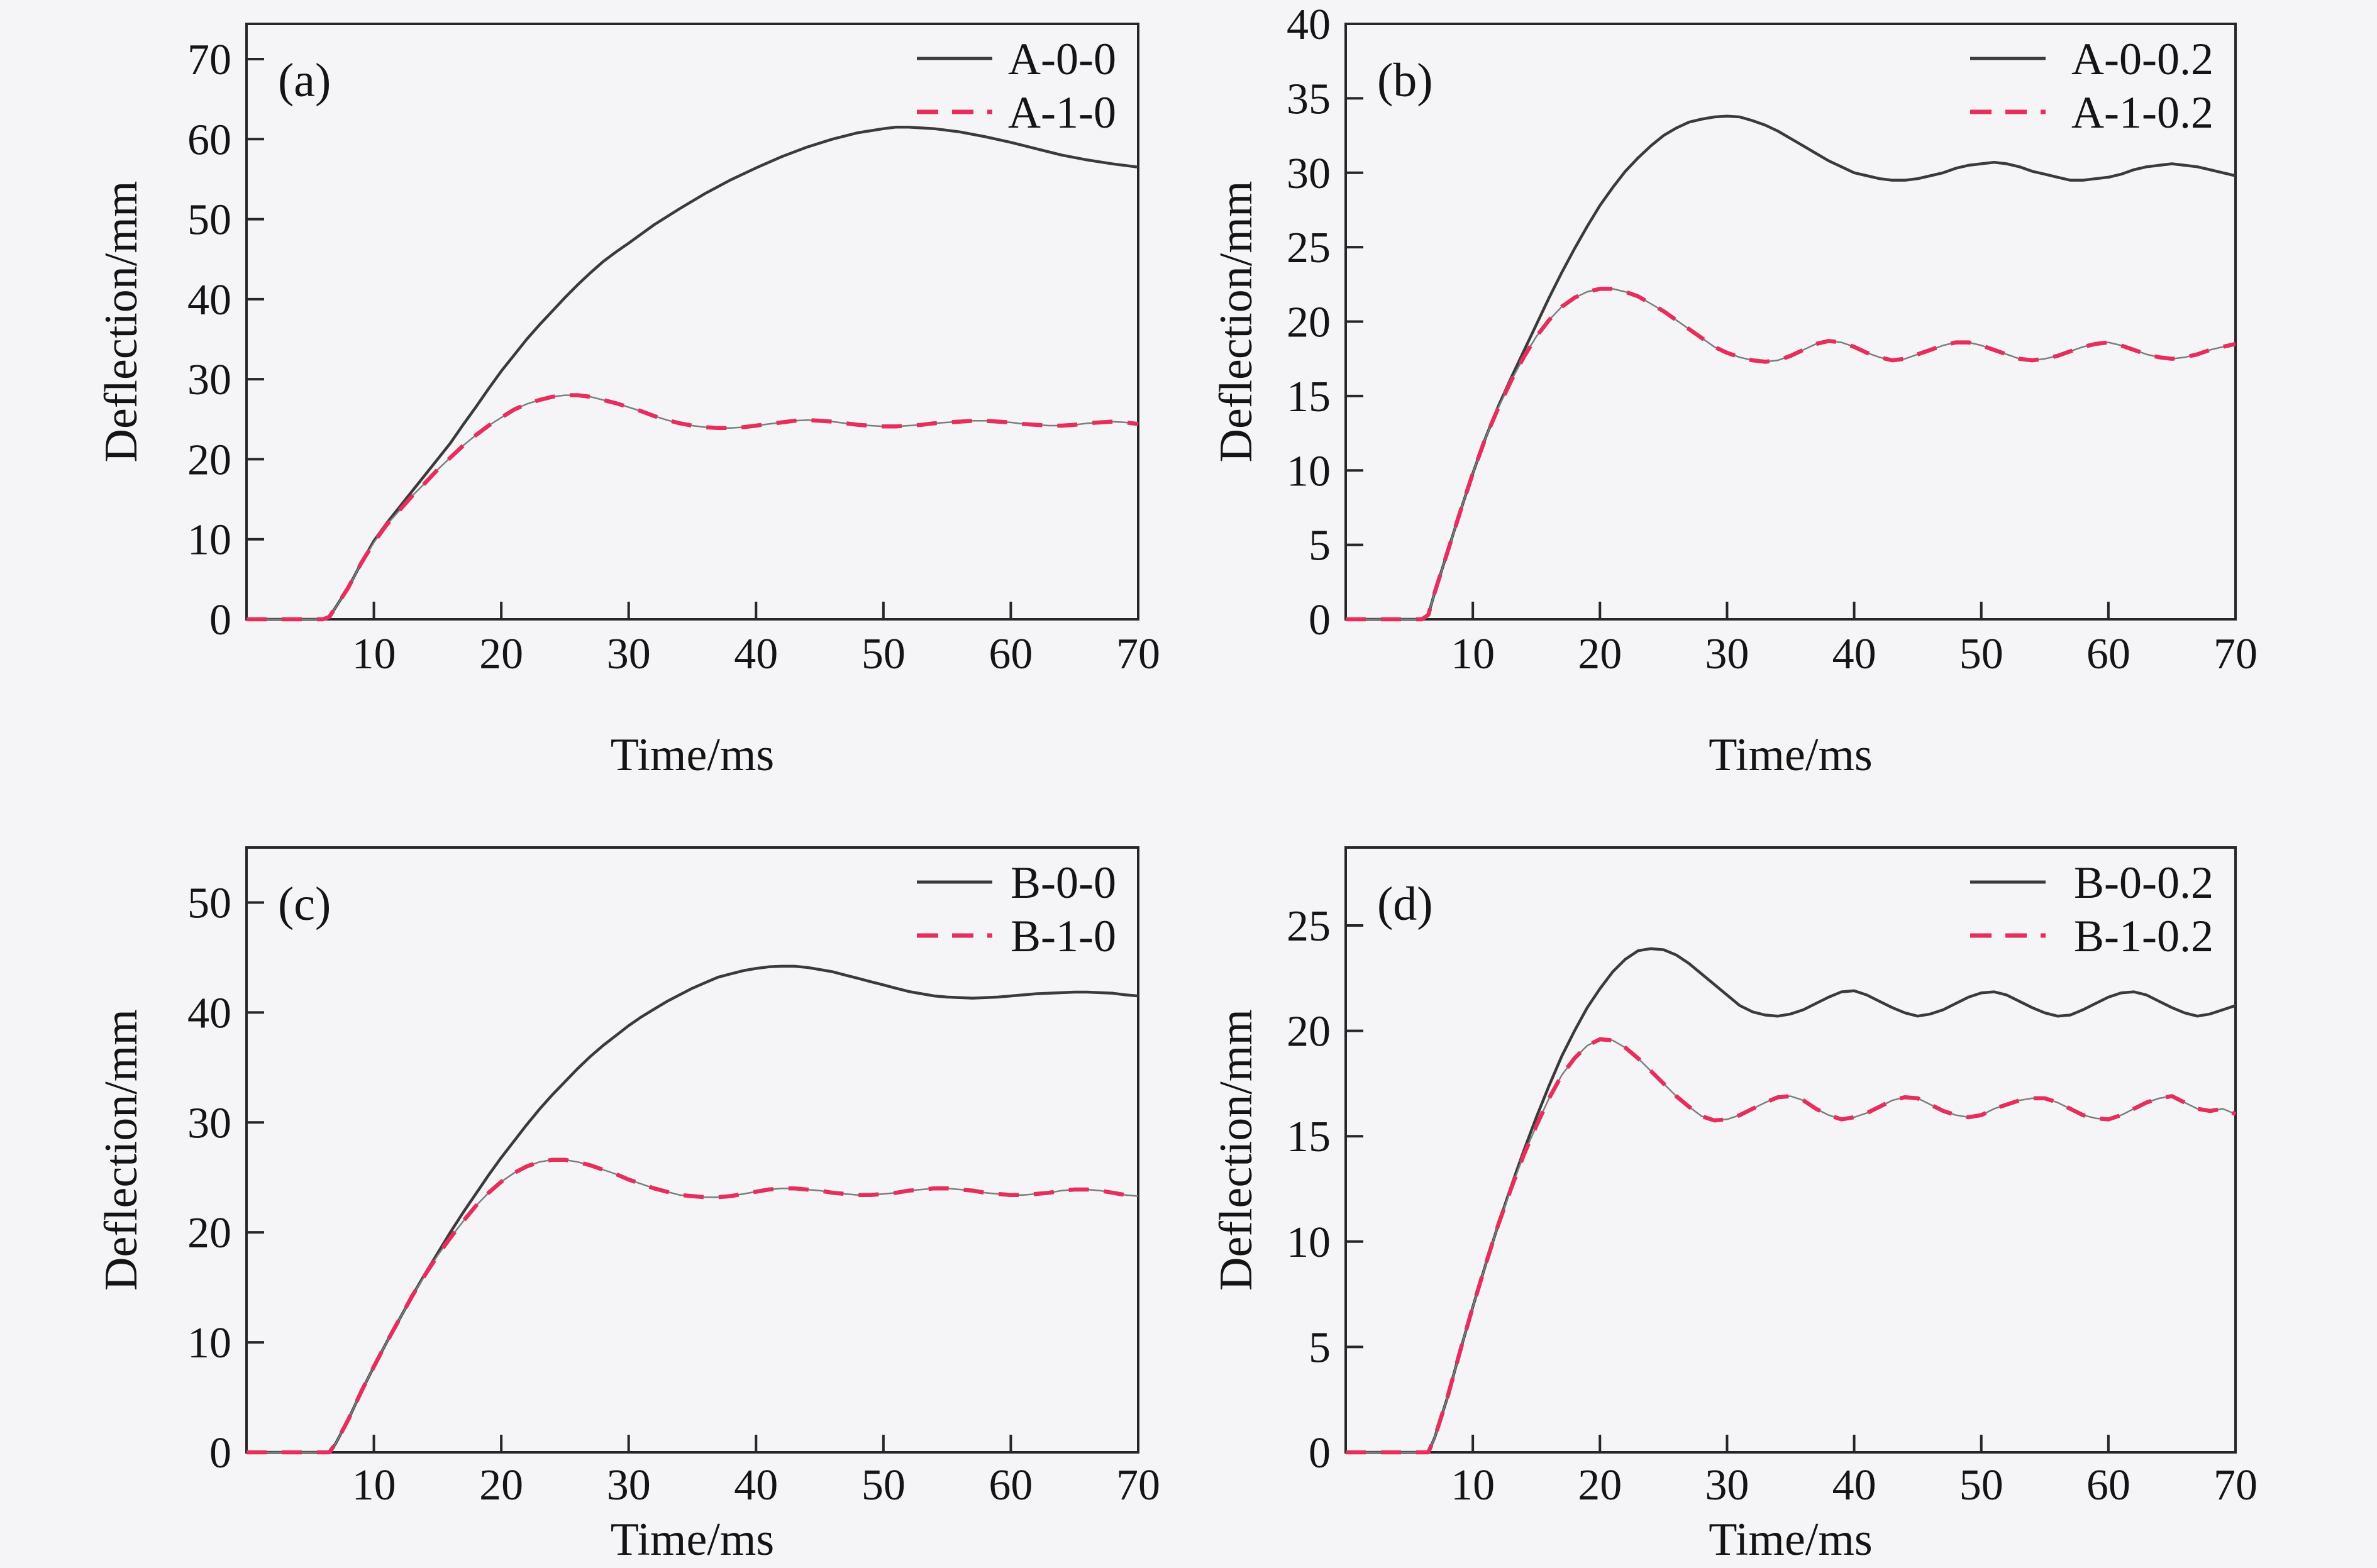  I want to click on y-tick-label: 35, so click(1309, 99).